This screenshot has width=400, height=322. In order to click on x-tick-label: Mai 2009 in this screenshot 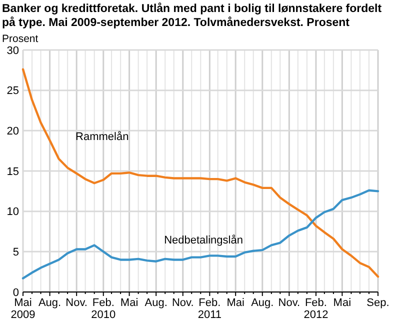, I will do `click(23, 309)`.